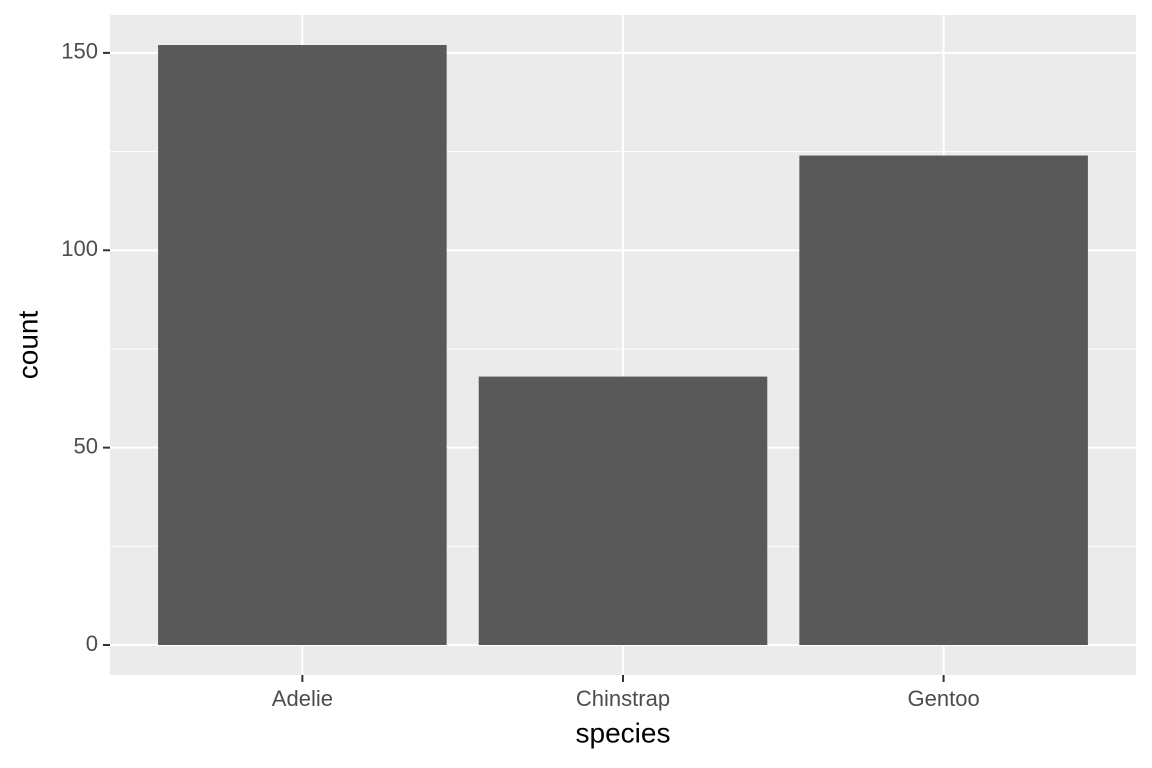 The width and height of the screenshot is (1152, 768). I want to click on bar, so click(623, 510).